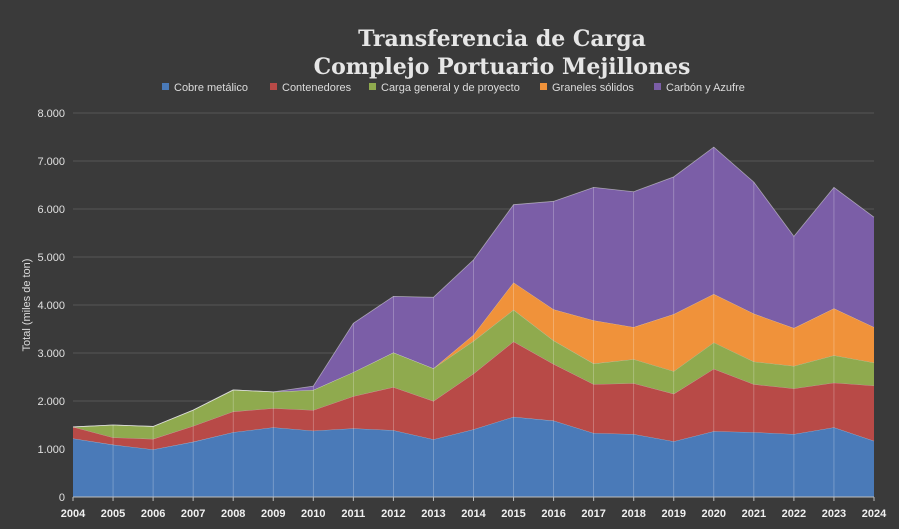 This screenshot has width=899, height=529. What do you see at coordinates (51, 258) in the screenshot?
I see `y-tick-label: 5.000` at bounding box center [51, 258].